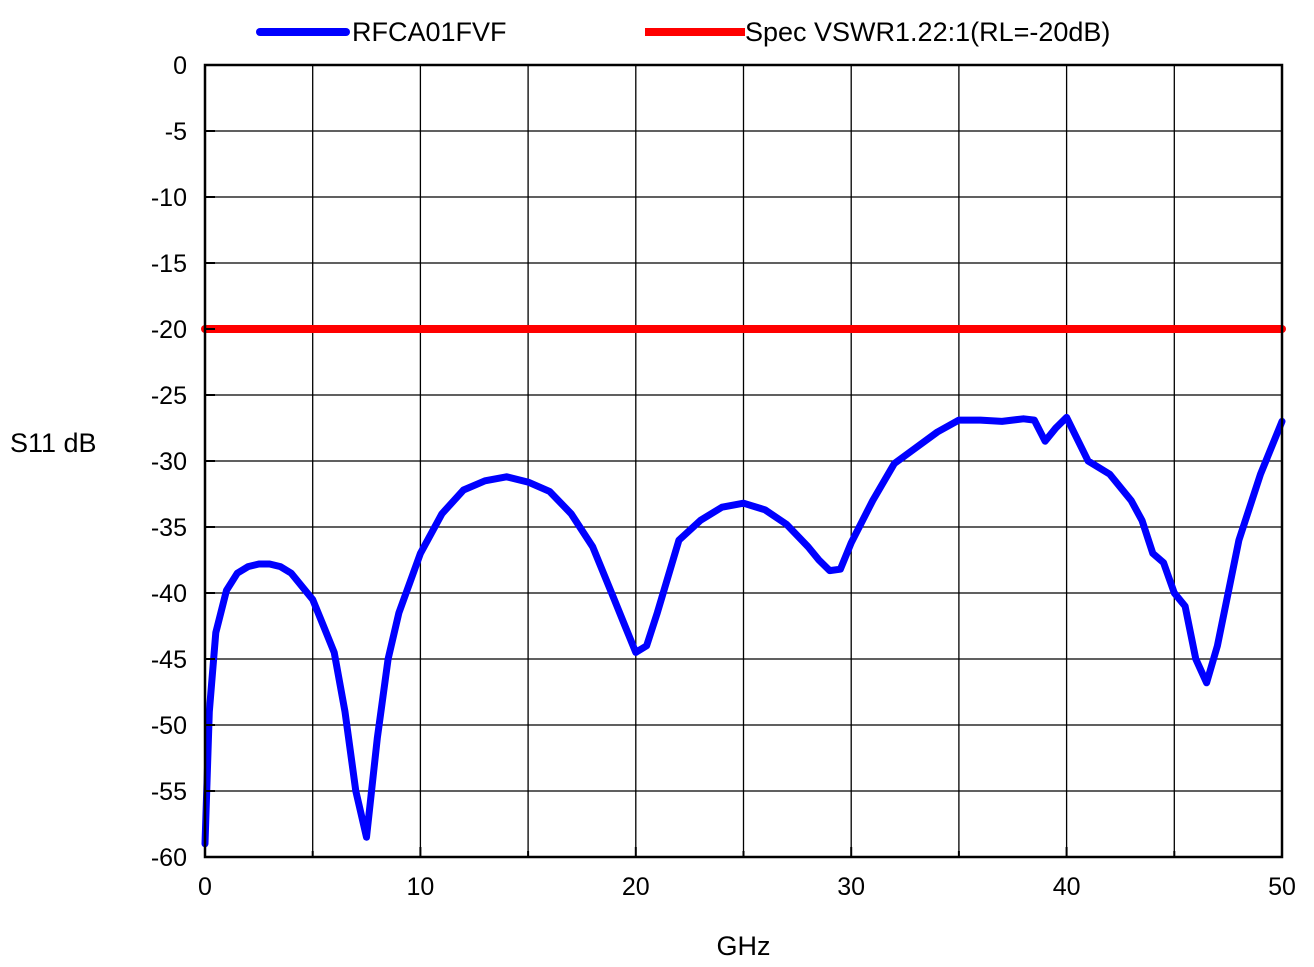 The width and height of the screenshot is (1314, 967). Describe the element at coordinates (169, 858) in the screenshot. I see `y-tick-label: -60` at that location.